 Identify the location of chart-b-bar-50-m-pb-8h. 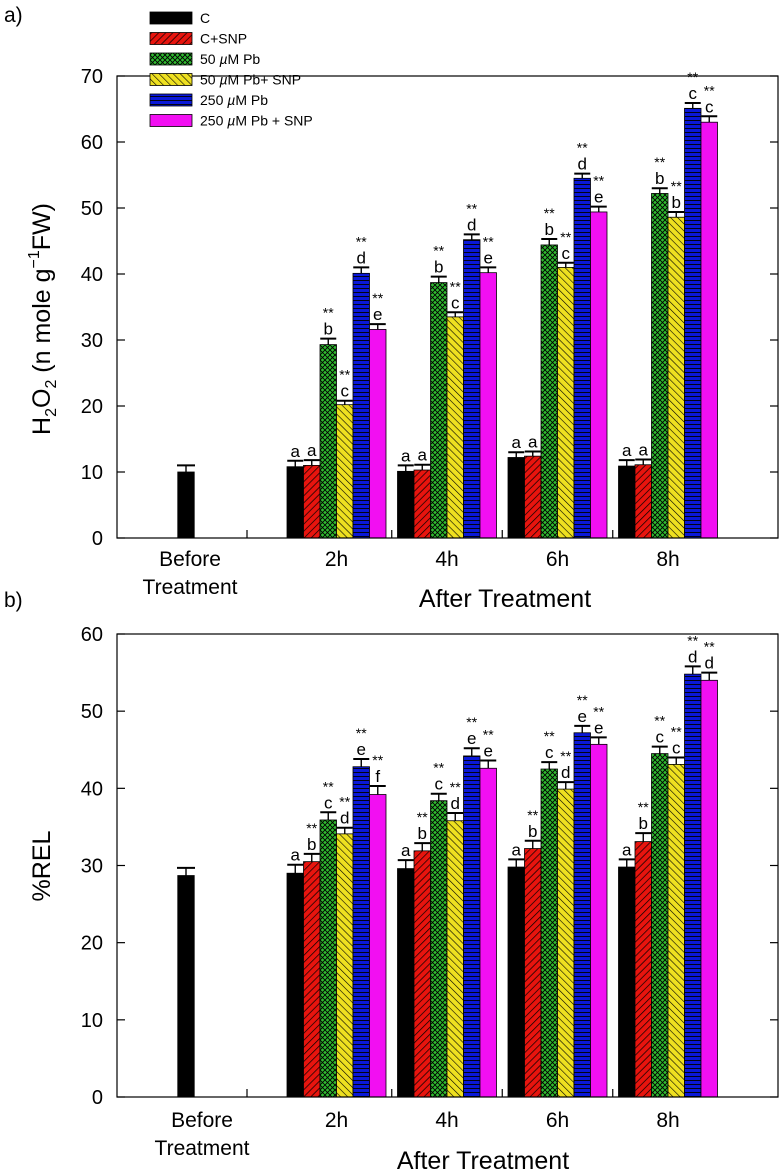
(660, 925).